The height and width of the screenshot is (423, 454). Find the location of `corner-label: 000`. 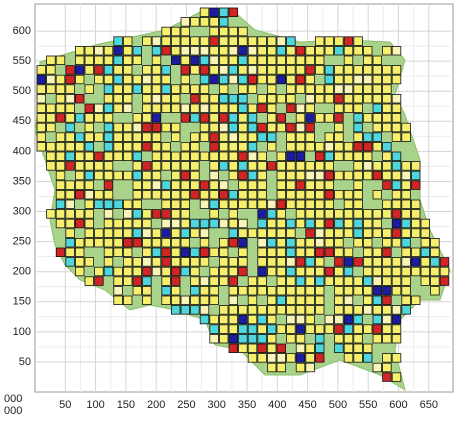

corner-label: 000 is located at coordinates (13, 399).